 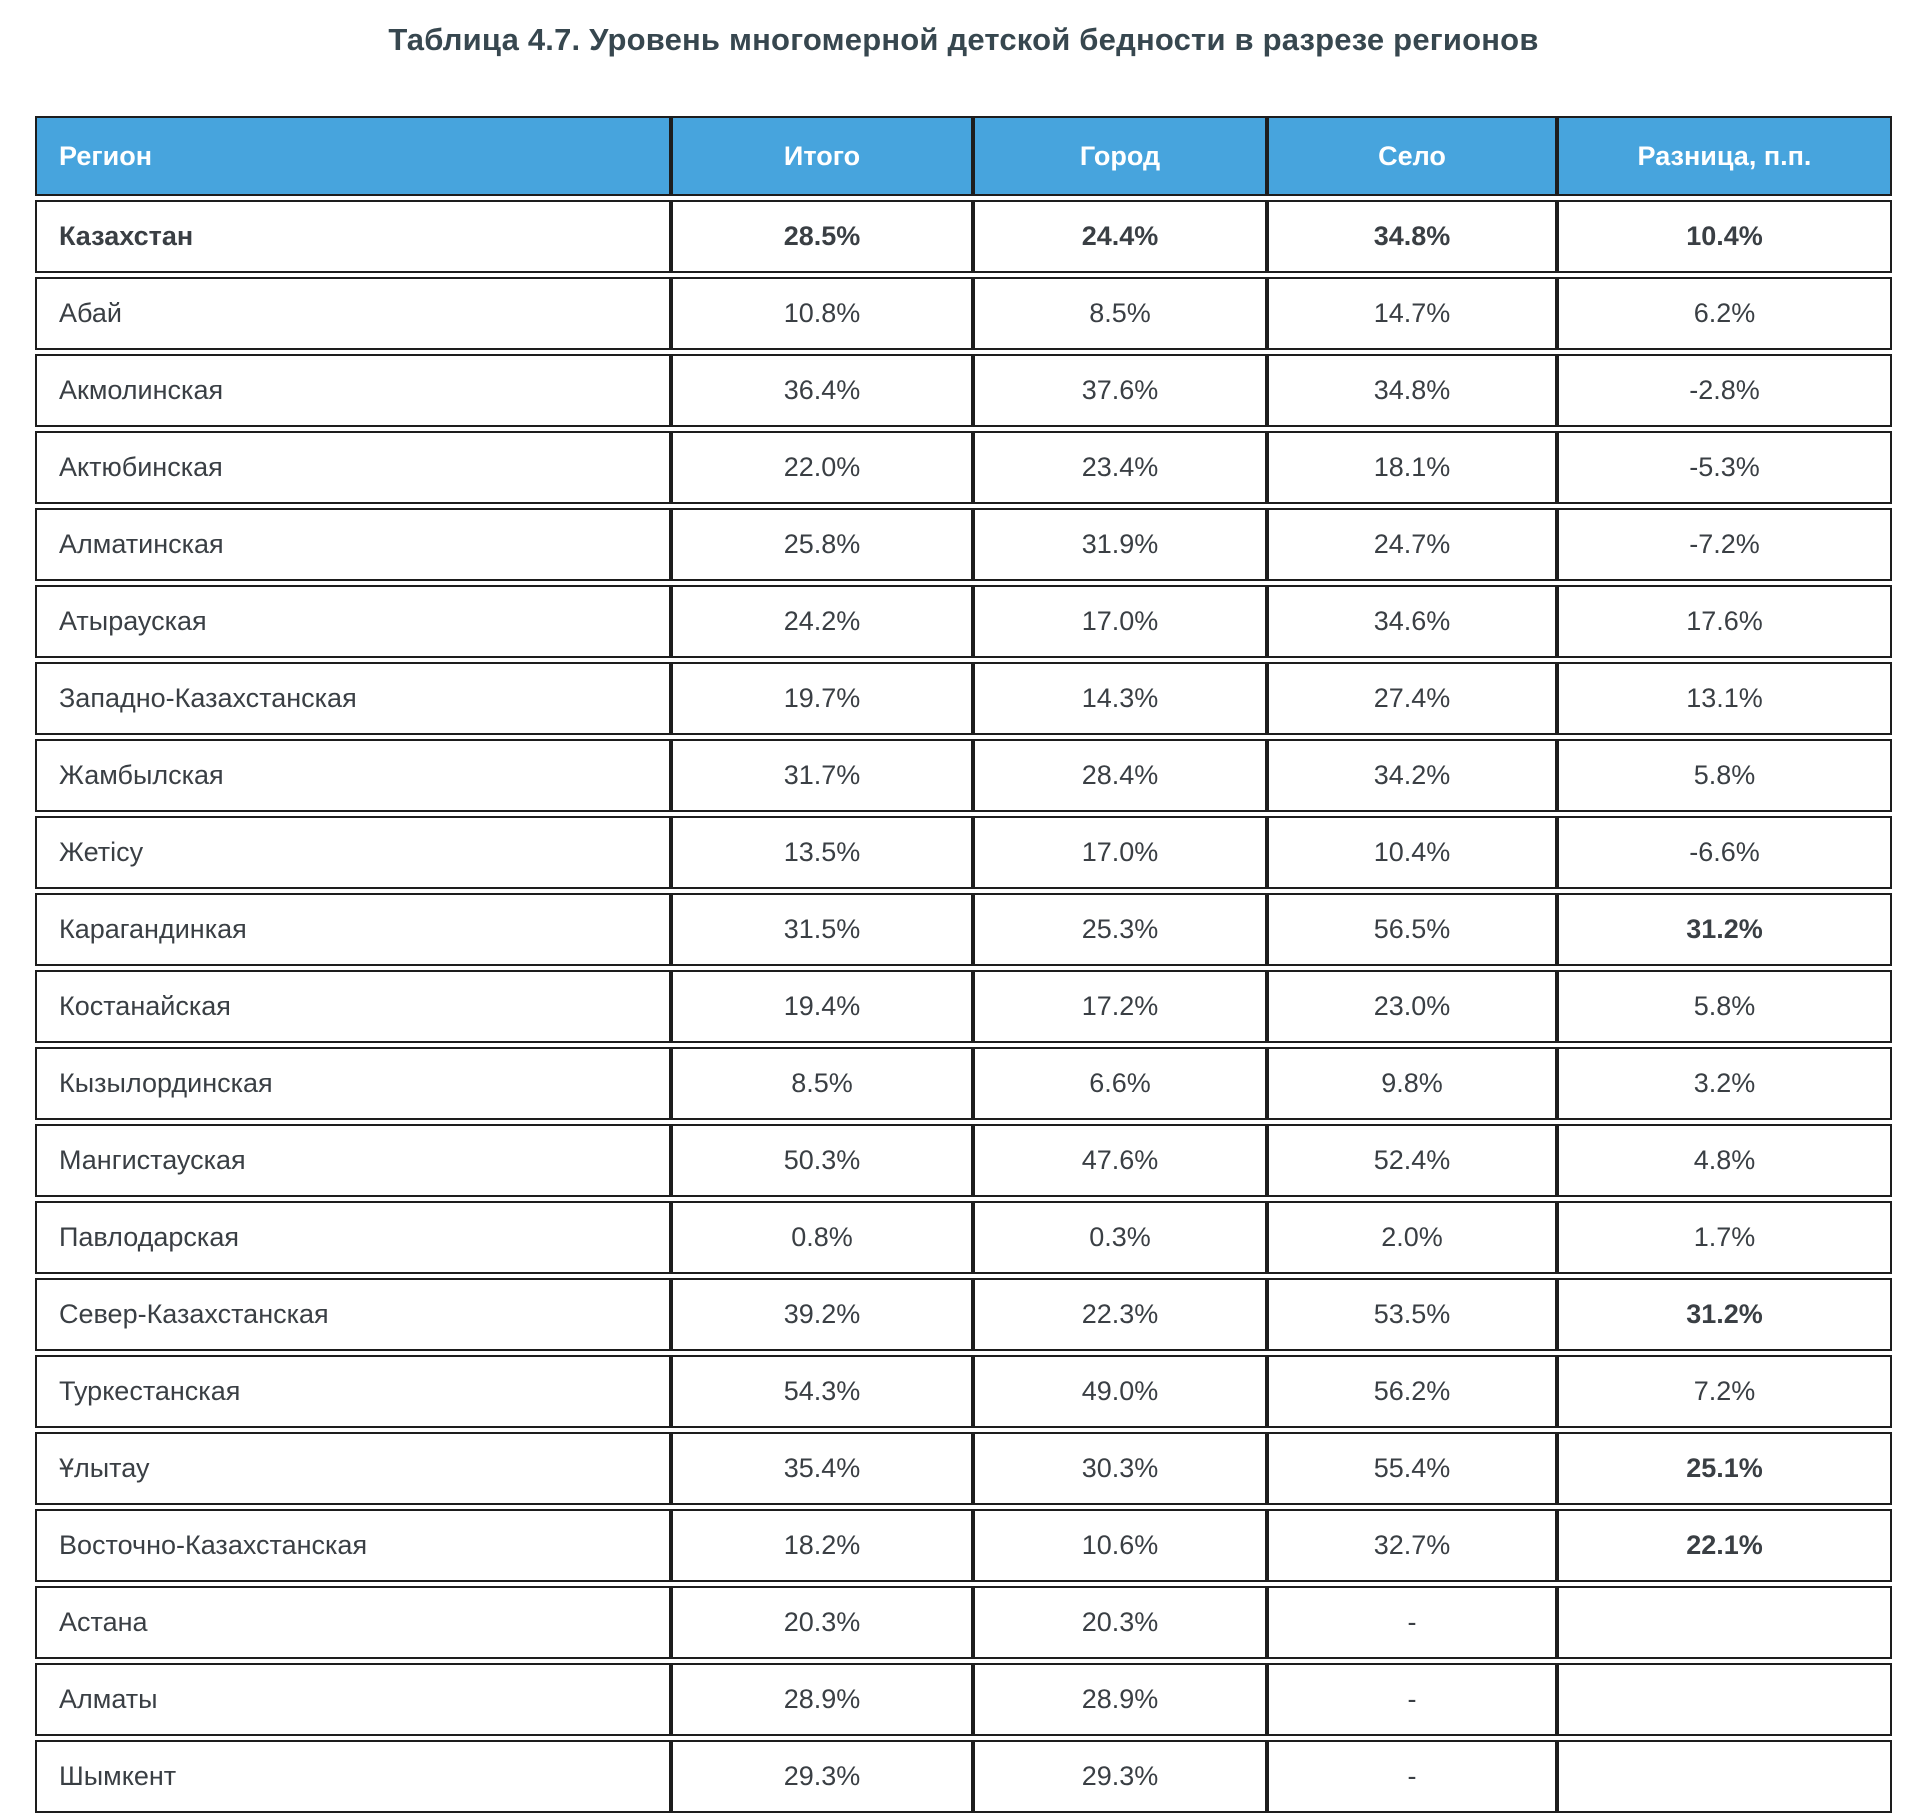 I want to click on value-cell-itogo: 35.4%, so click(x=822, y=1468).